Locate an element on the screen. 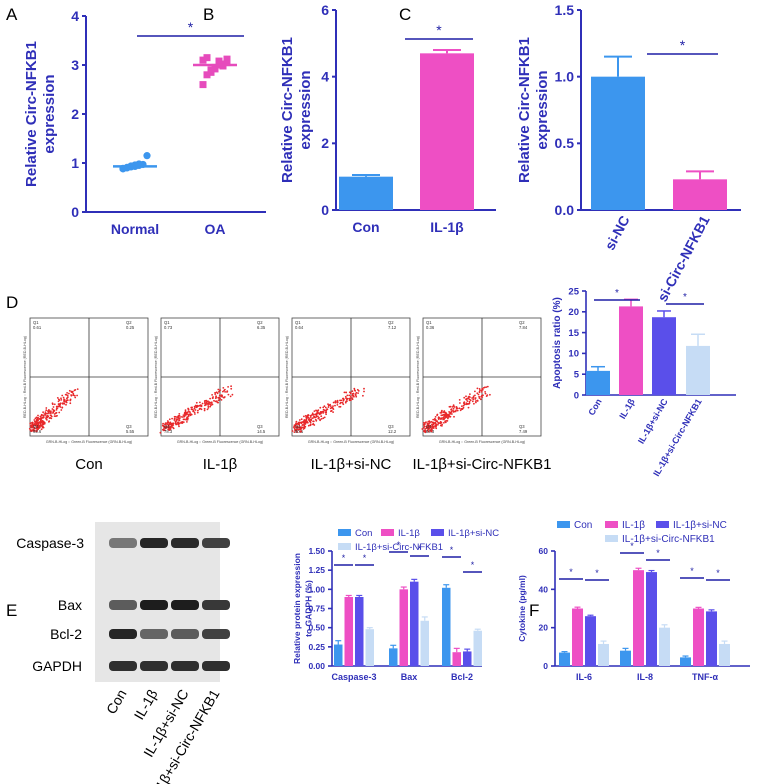  panel-letter-A: A is located at coordinates (12, 14).